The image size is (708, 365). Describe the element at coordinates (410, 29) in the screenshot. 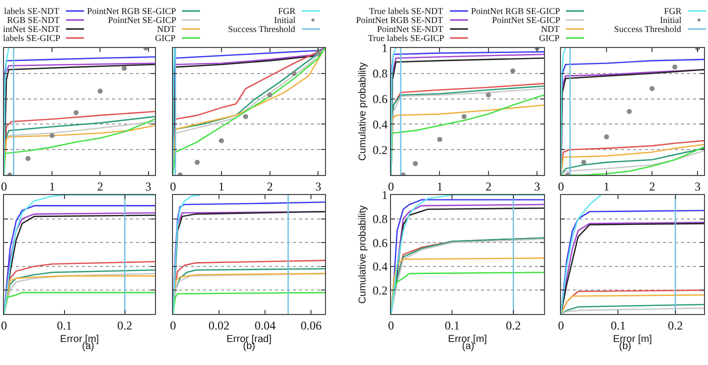

I see `legend-label: PointNet SE-NDT` at that location.